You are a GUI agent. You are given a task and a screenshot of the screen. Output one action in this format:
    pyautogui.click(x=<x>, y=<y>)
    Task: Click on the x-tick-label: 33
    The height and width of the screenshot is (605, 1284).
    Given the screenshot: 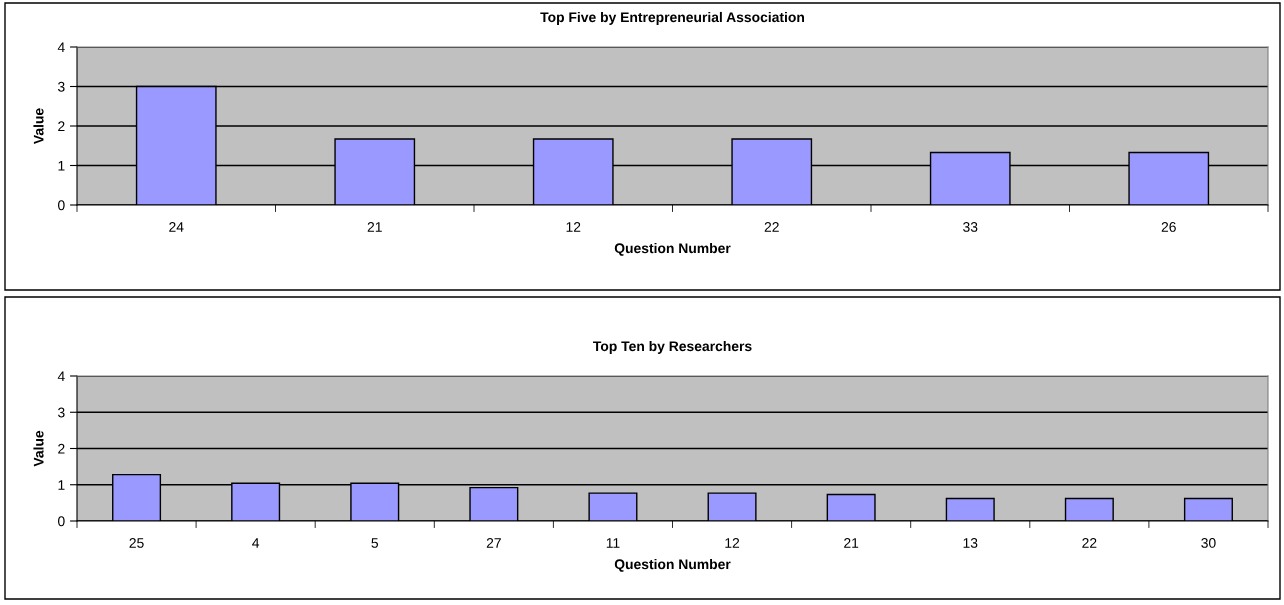 What is the action you would take?
    pyautogui.click(x=970, y=227)
    